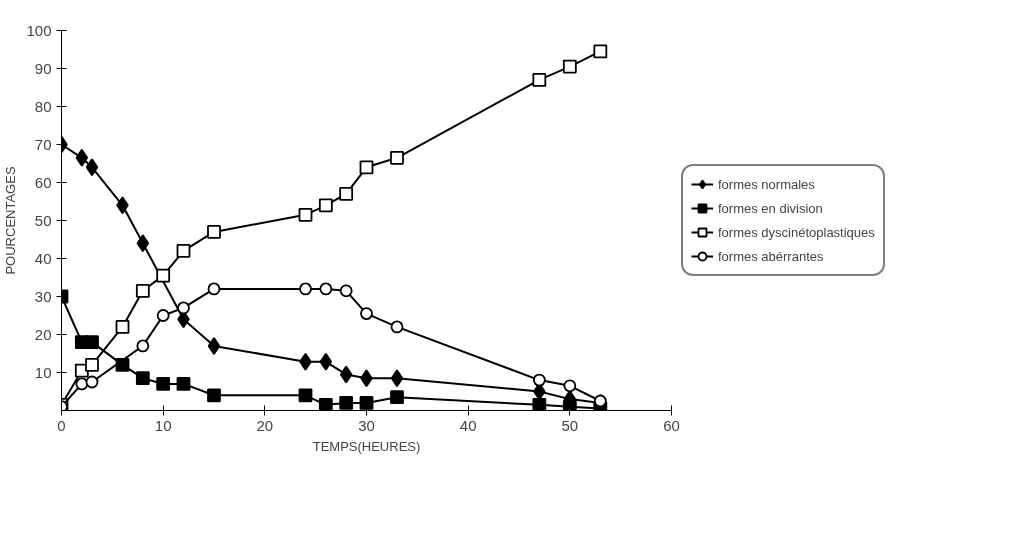  I want to click on legend-label: formes en division, so click(770, 208).